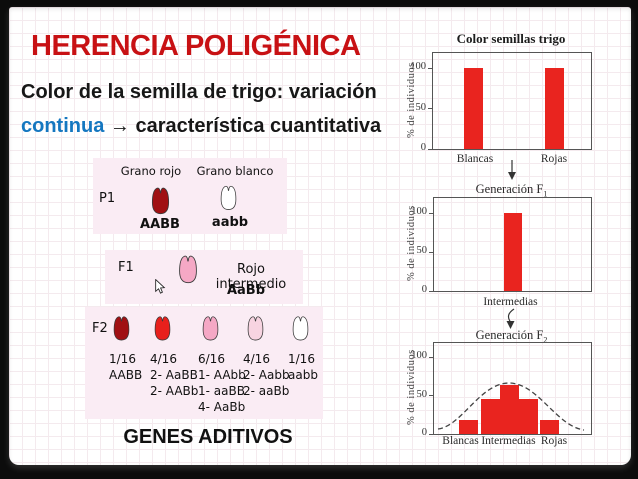  What do you see at coordinates (100, 328) in the screenshot?
I see `f2-label: F2` at bounding box center [100, 328].